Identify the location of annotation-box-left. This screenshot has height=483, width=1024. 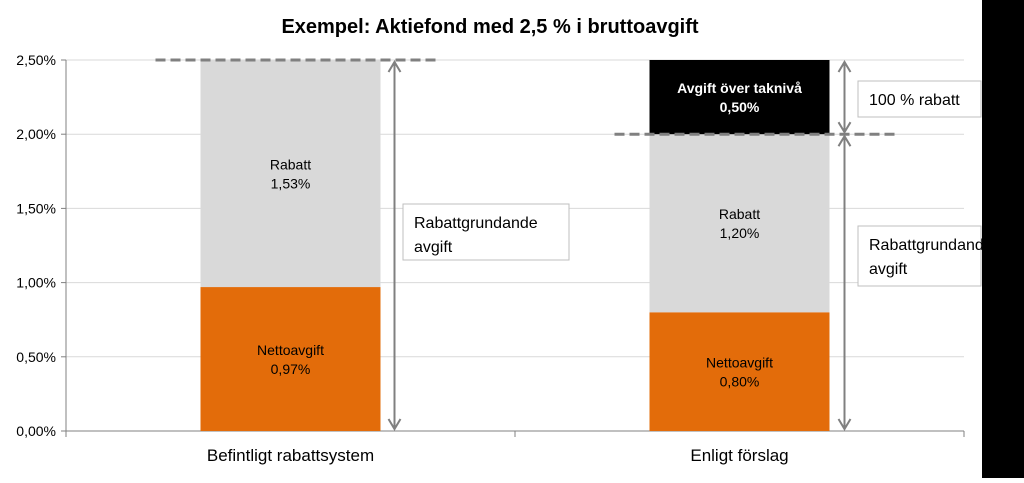
(486, 232).